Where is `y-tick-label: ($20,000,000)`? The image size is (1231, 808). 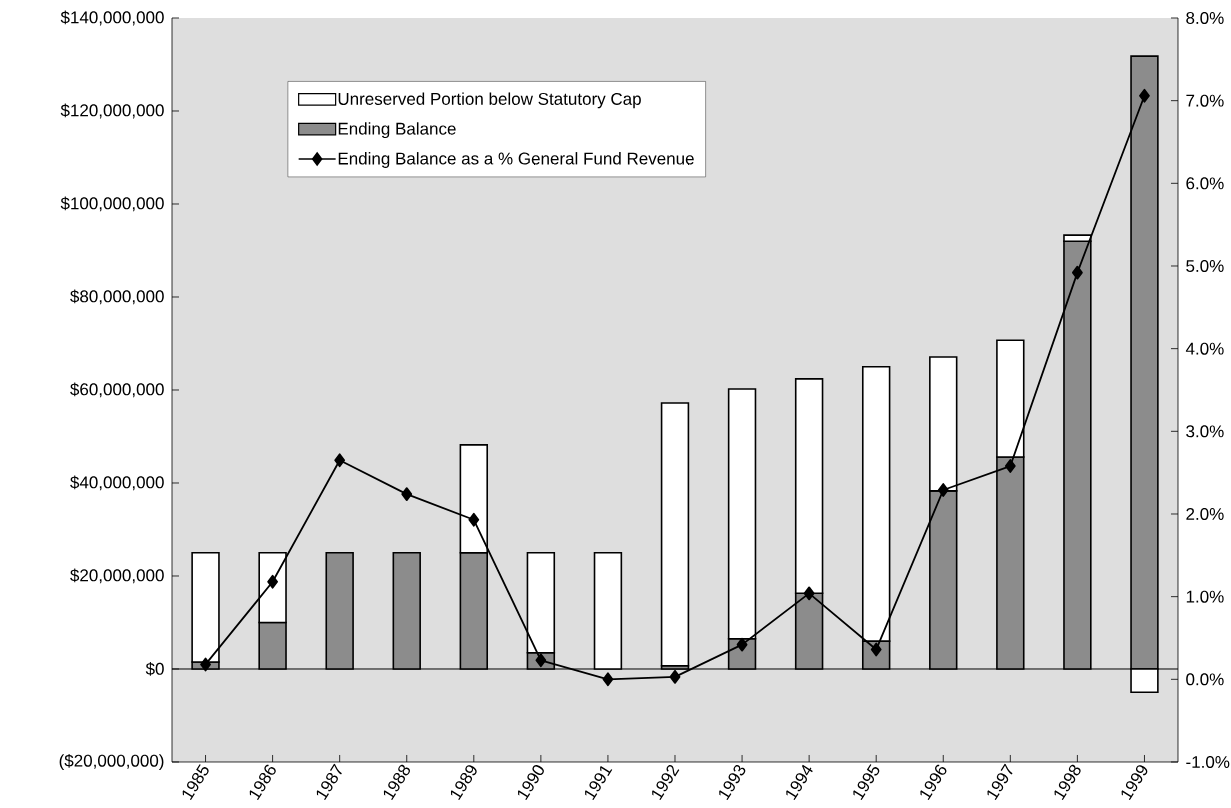 y-tick-label: ($20,000,000) is located at coordinates (111, 762).